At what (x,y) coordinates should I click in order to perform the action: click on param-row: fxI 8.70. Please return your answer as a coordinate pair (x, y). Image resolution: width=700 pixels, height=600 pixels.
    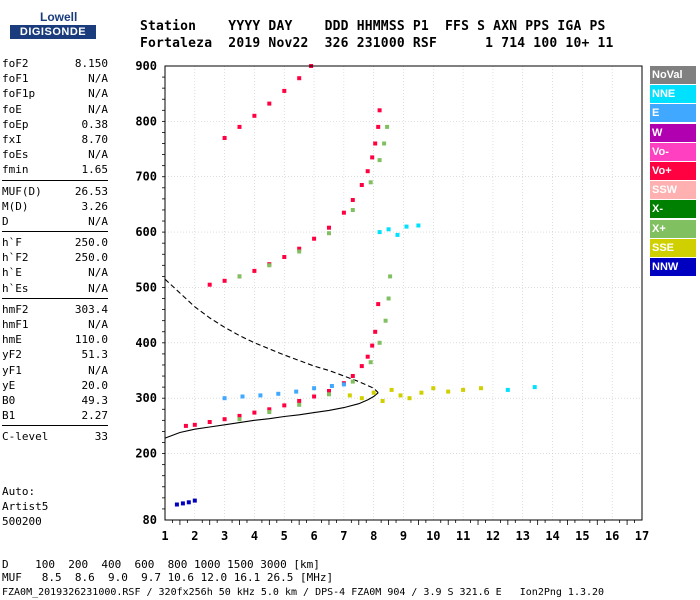
    Looking at the image, I should click on (55, 139).